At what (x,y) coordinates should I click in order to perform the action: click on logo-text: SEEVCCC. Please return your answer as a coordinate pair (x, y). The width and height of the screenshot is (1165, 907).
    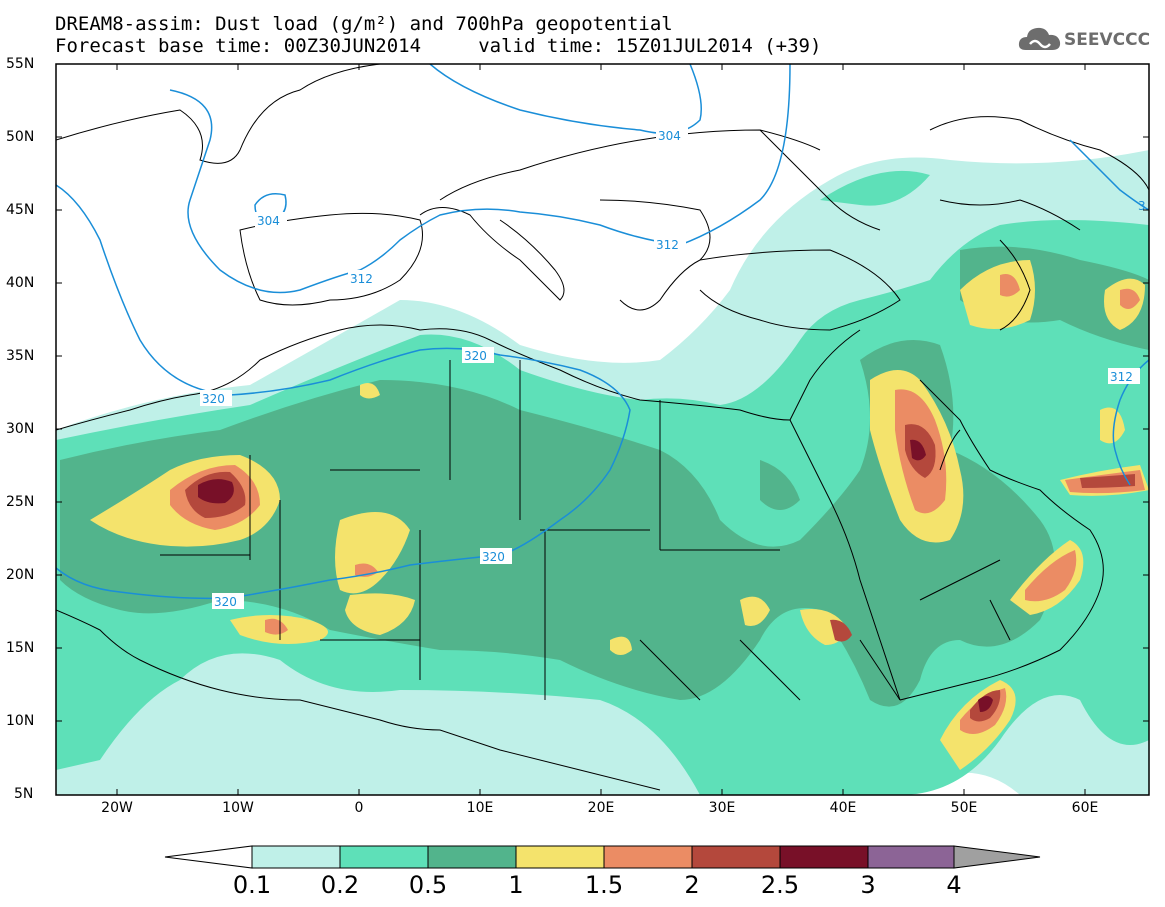
    Looking at the image, I should click on (1107, 40).